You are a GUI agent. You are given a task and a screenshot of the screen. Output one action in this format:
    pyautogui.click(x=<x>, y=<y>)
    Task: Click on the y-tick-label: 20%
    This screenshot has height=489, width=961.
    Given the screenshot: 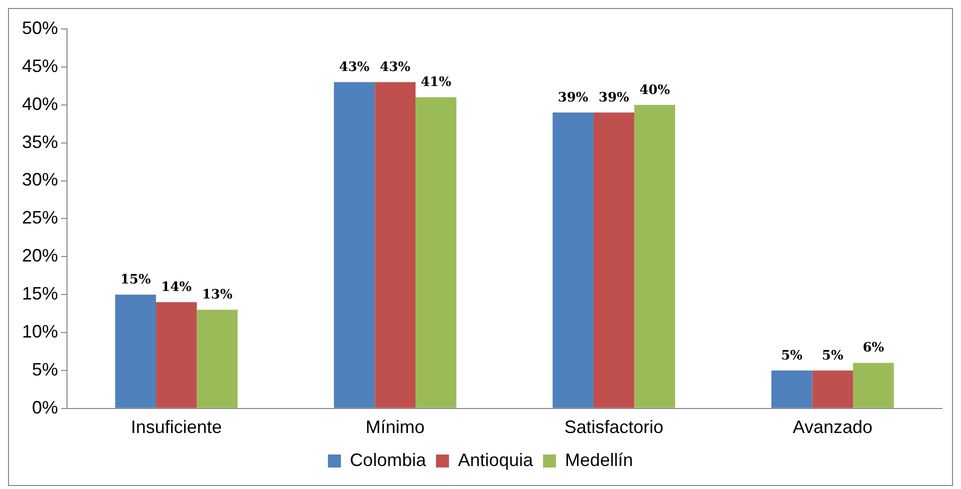 What is the action you would take?
    pyautogui.click(x=40, y=256)
    